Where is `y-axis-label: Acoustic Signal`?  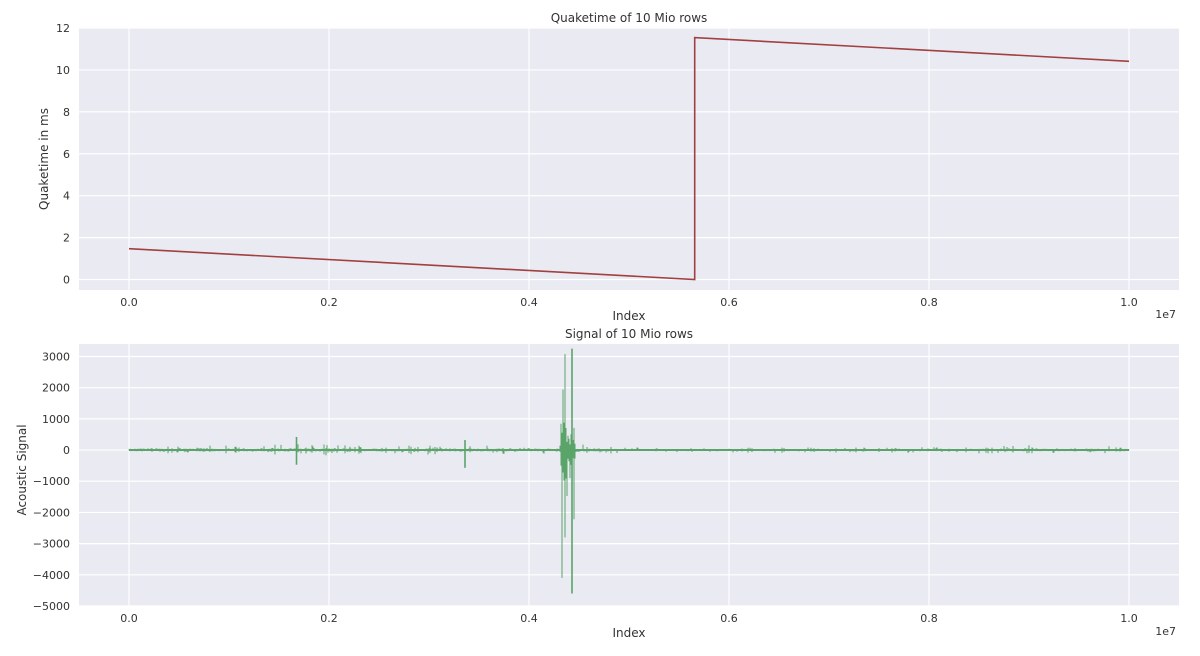
y-axis-label: Acoustic Signal is located at coordinates (22, 469).